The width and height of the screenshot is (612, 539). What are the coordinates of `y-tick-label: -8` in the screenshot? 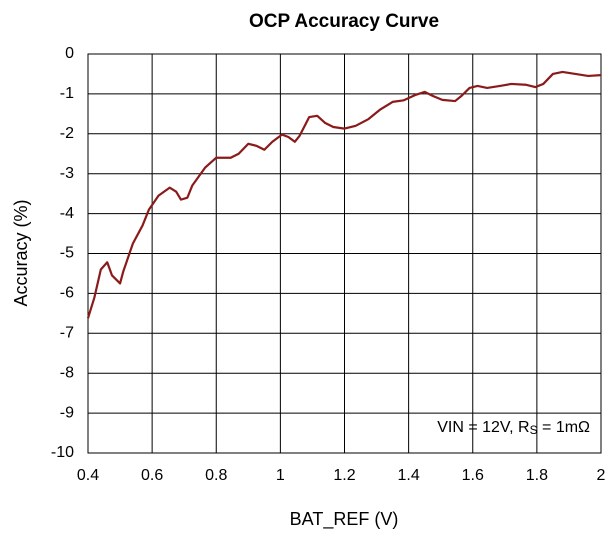 It's located at (67, 372).